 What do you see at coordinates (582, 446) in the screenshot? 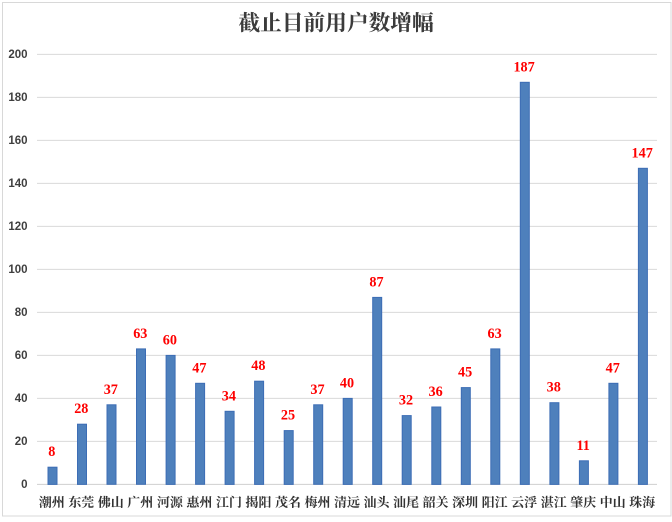
I see `svg-text: 11` at bounding box center [582, 446].